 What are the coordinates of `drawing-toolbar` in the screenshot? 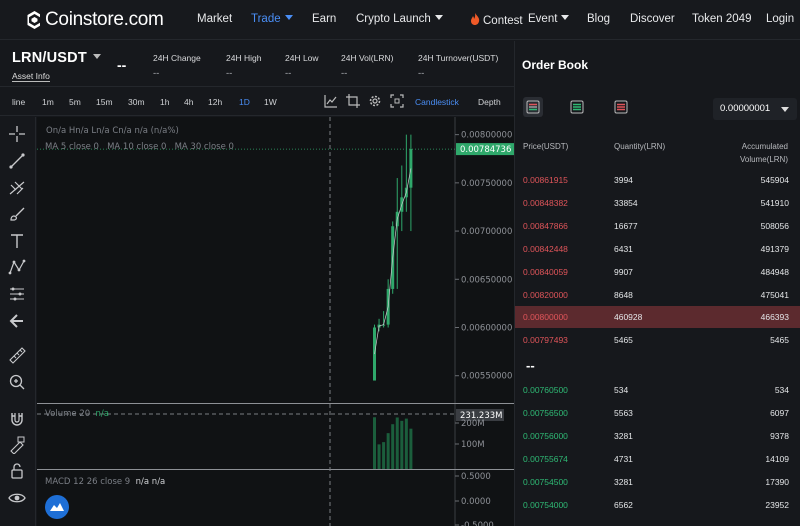 It's located at (18, 321).